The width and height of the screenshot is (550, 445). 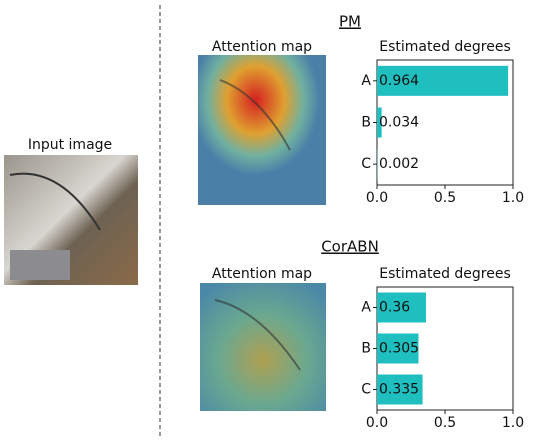 I want to click on value-label: 0.305, so click(x=399, y=349).